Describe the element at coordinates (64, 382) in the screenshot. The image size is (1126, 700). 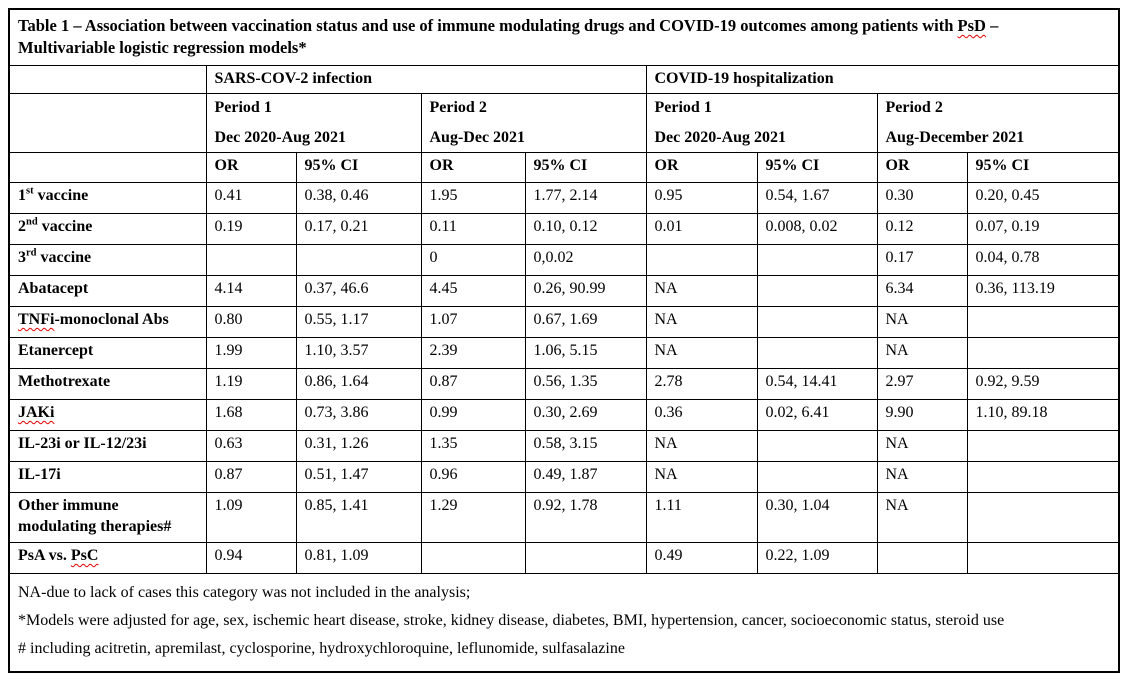
I see `row-label-text: Methotrexate` at that location.